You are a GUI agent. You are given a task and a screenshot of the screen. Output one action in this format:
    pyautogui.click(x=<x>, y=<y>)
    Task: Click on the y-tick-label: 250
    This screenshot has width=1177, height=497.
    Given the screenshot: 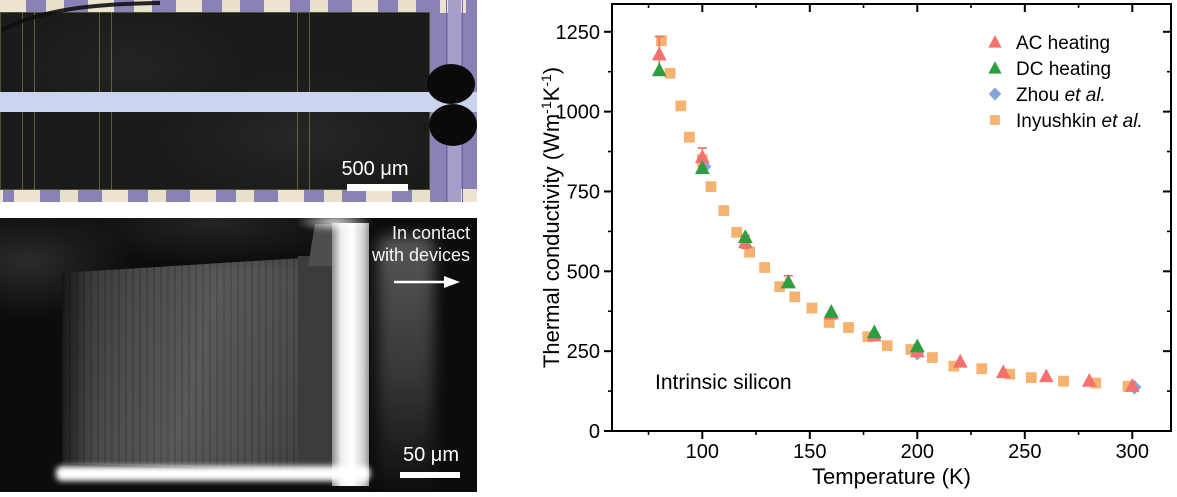 What is the action you would take?
    pyautogui.click(x=583, y=352)
    